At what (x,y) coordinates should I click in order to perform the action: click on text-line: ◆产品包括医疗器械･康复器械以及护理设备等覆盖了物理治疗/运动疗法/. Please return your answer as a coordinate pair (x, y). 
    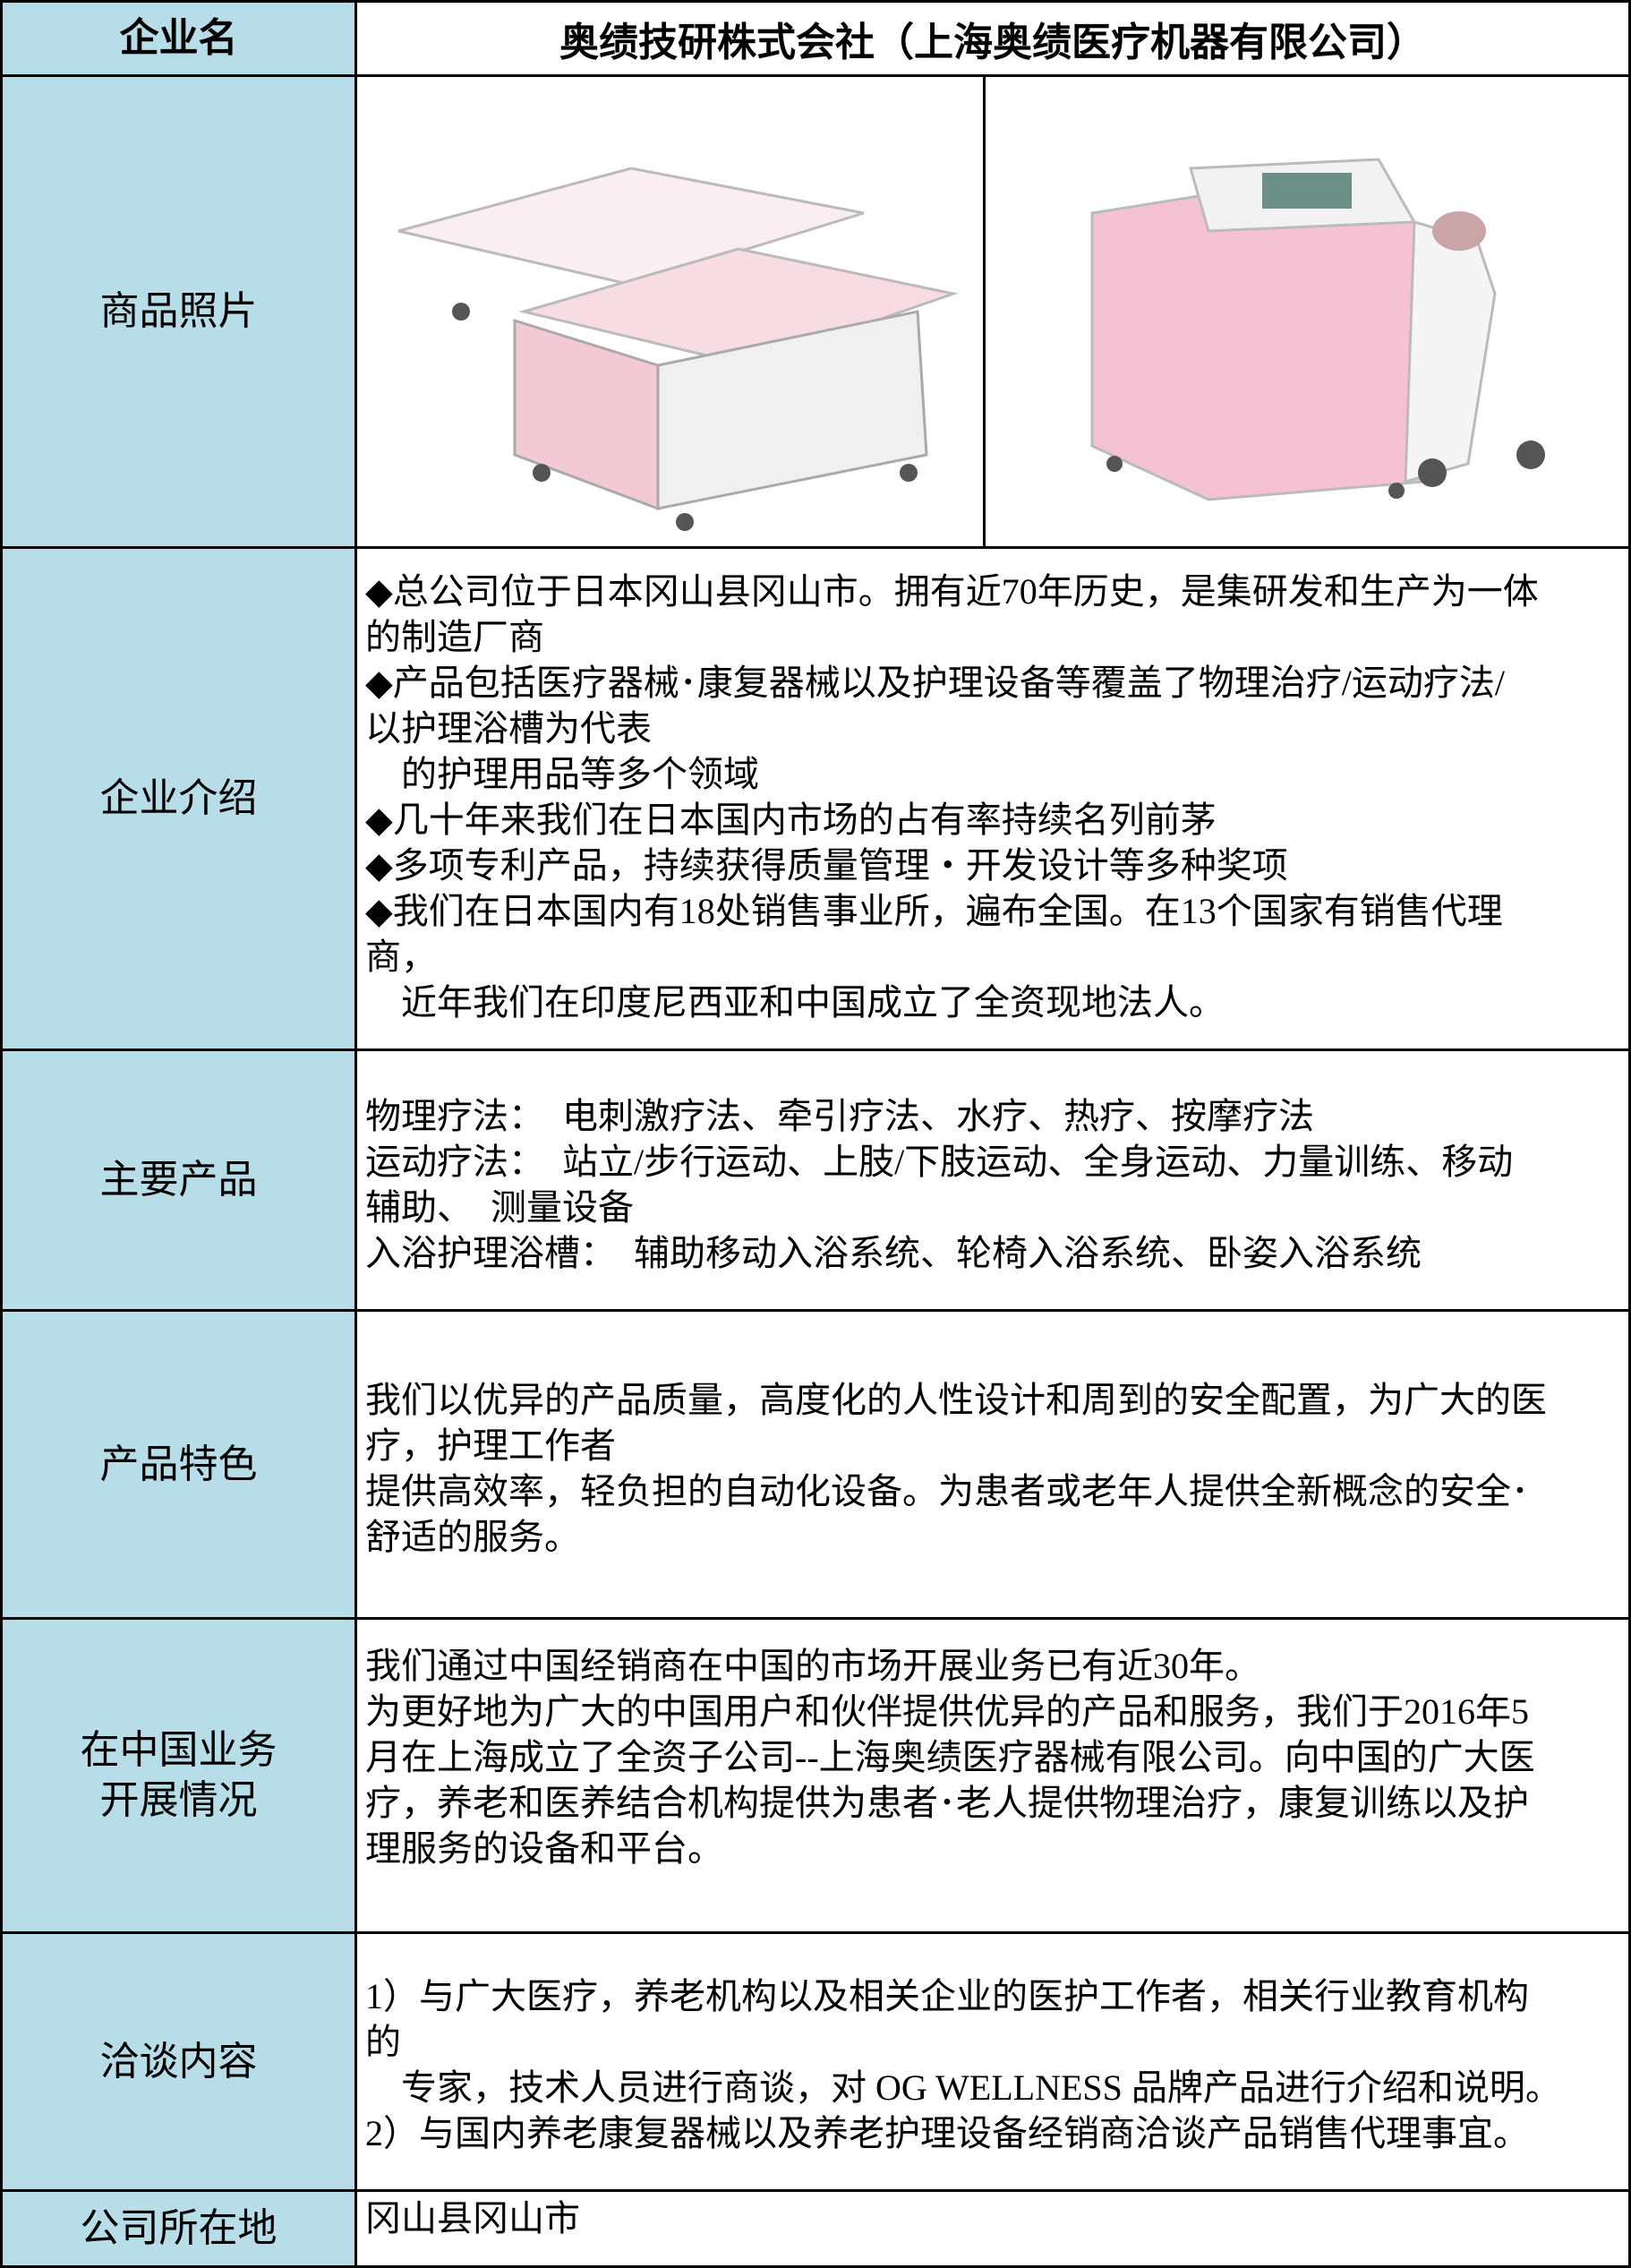
    Looking at the image, I should click on (935, 683).